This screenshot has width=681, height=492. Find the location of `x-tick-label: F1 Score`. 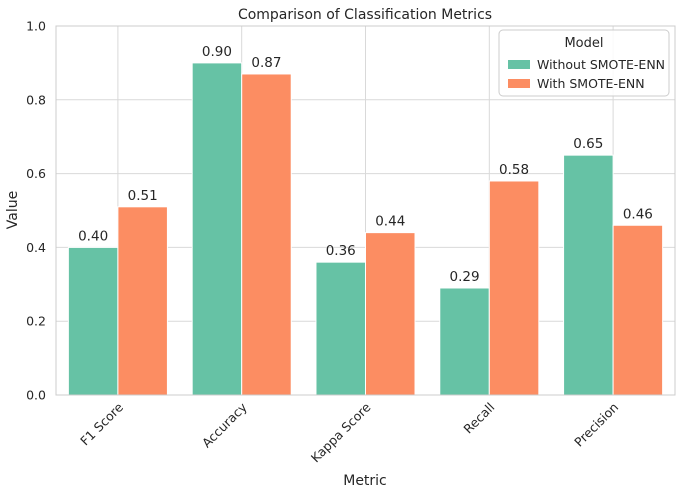

x-tick-label: F1 Score is located at coordinates (101, 423).